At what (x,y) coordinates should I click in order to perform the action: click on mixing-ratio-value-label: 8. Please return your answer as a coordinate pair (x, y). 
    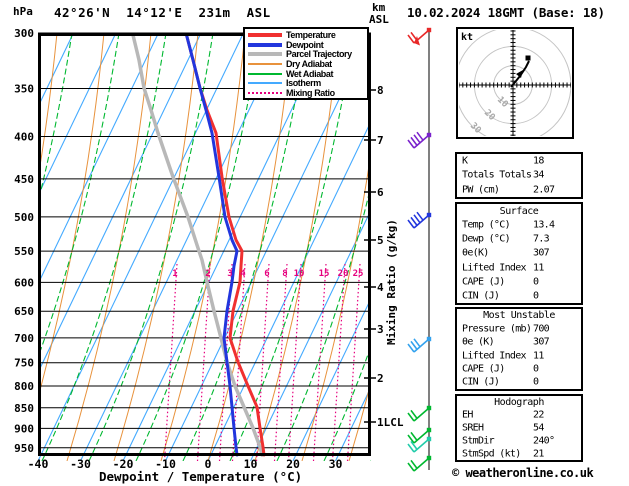
    Looking at the image, I should click on (284, 274).